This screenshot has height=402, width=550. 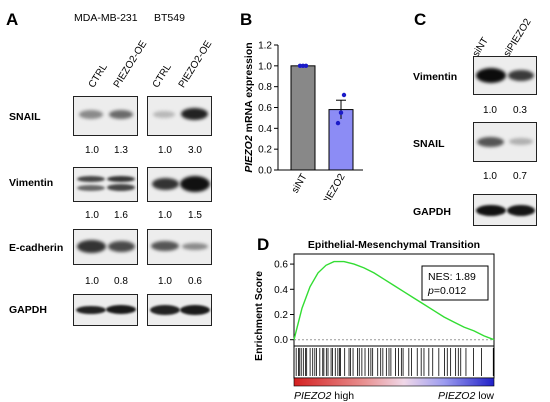 I want to click on lane-label-oe-mda: PIEZO2-OE, so click(x=130, y=64).